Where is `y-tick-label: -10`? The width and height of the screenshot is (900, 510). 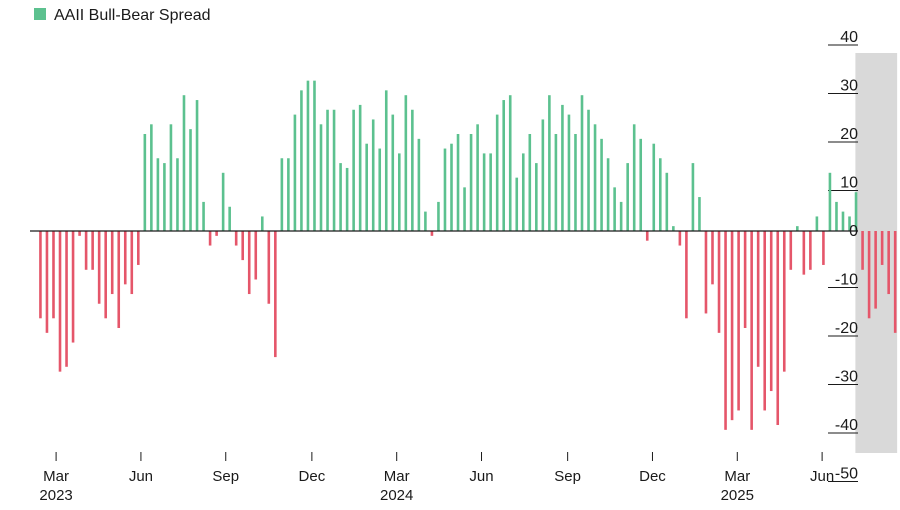 y-tick-label: -10 is located at coordinates (846, 280).